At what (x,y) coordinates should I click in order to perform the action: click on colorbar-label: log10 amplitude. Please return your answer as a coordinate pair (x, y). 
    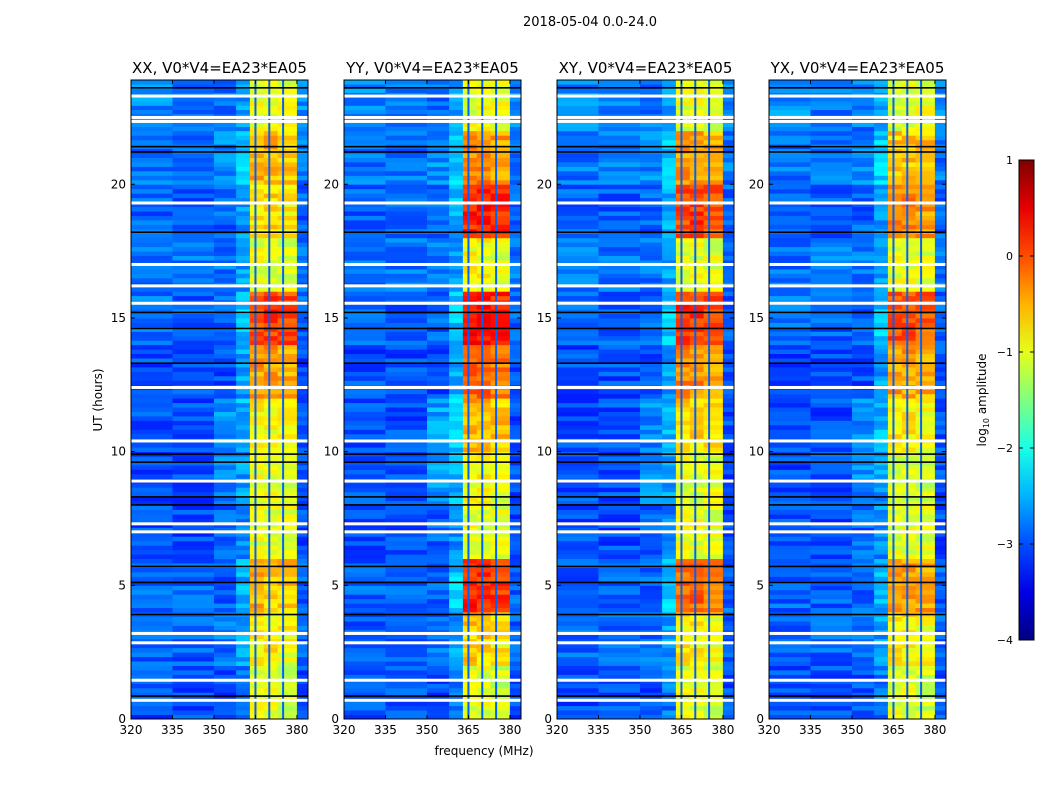
    Looking at the image, I should click on (983, 400).